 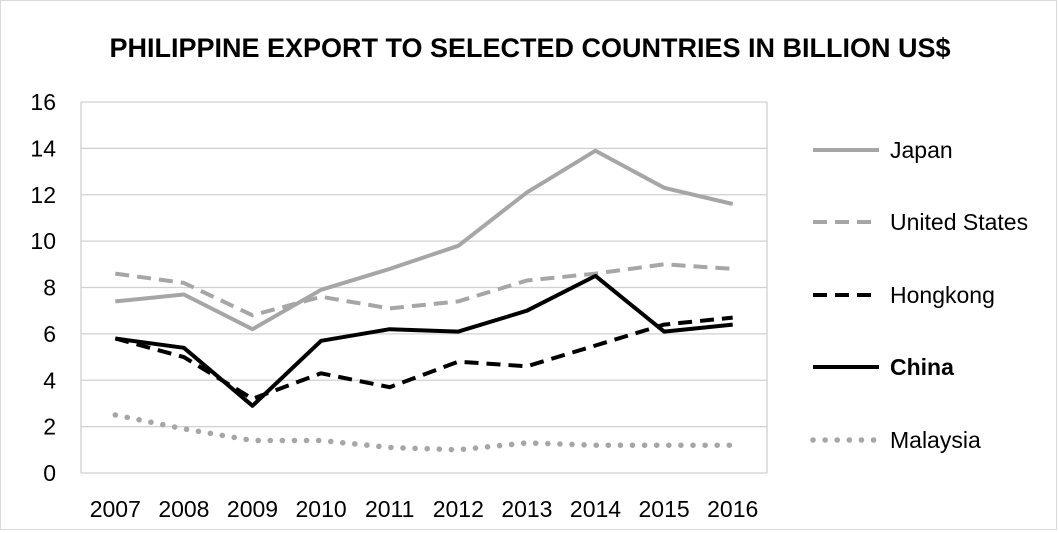 I want to click on y-tick-label: 0, so click(x=49, y=473).